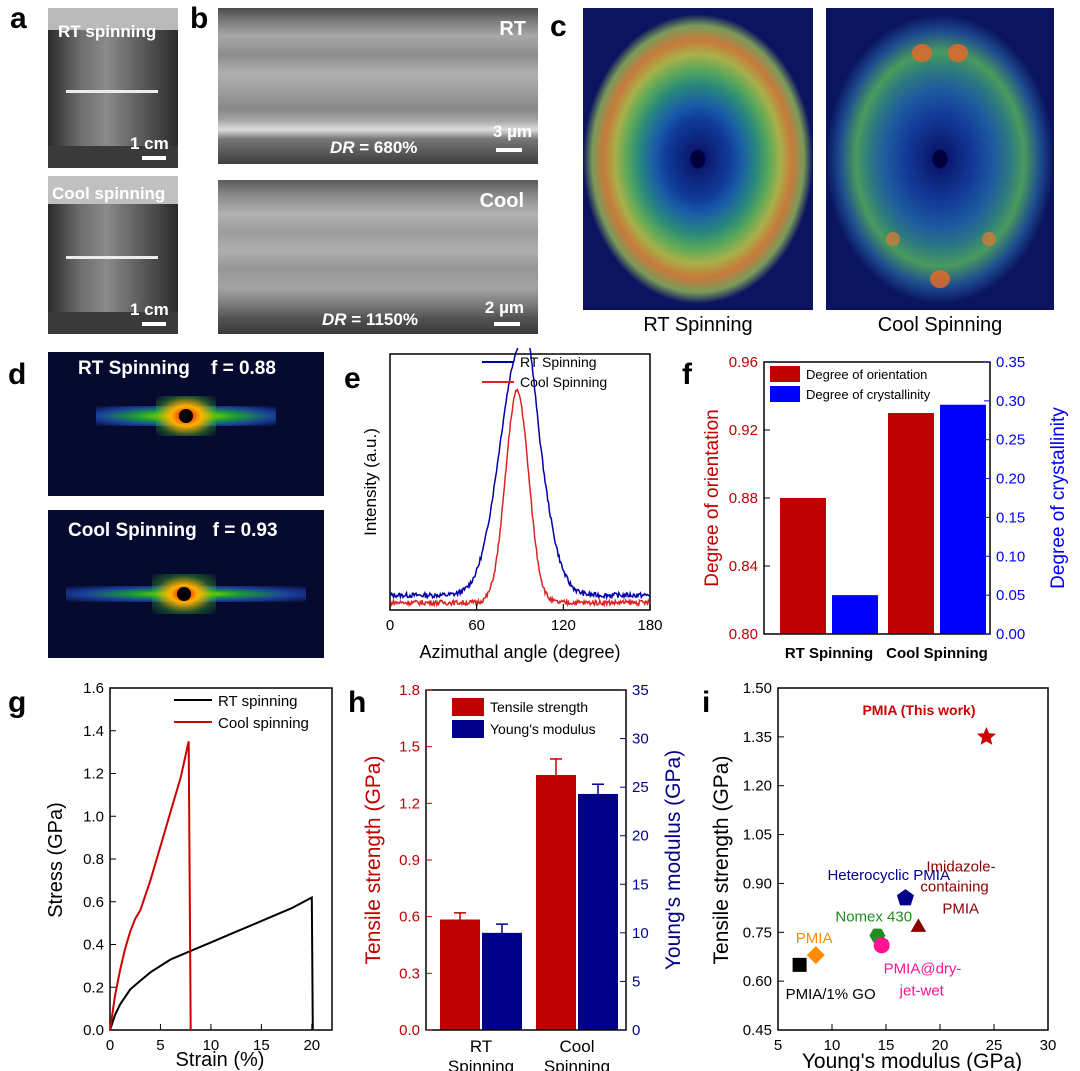 This screenshot has height=1071, width=1080. I want to click on sem-image-rt: RT DR = 680% 3 µm, so click(378, 86).